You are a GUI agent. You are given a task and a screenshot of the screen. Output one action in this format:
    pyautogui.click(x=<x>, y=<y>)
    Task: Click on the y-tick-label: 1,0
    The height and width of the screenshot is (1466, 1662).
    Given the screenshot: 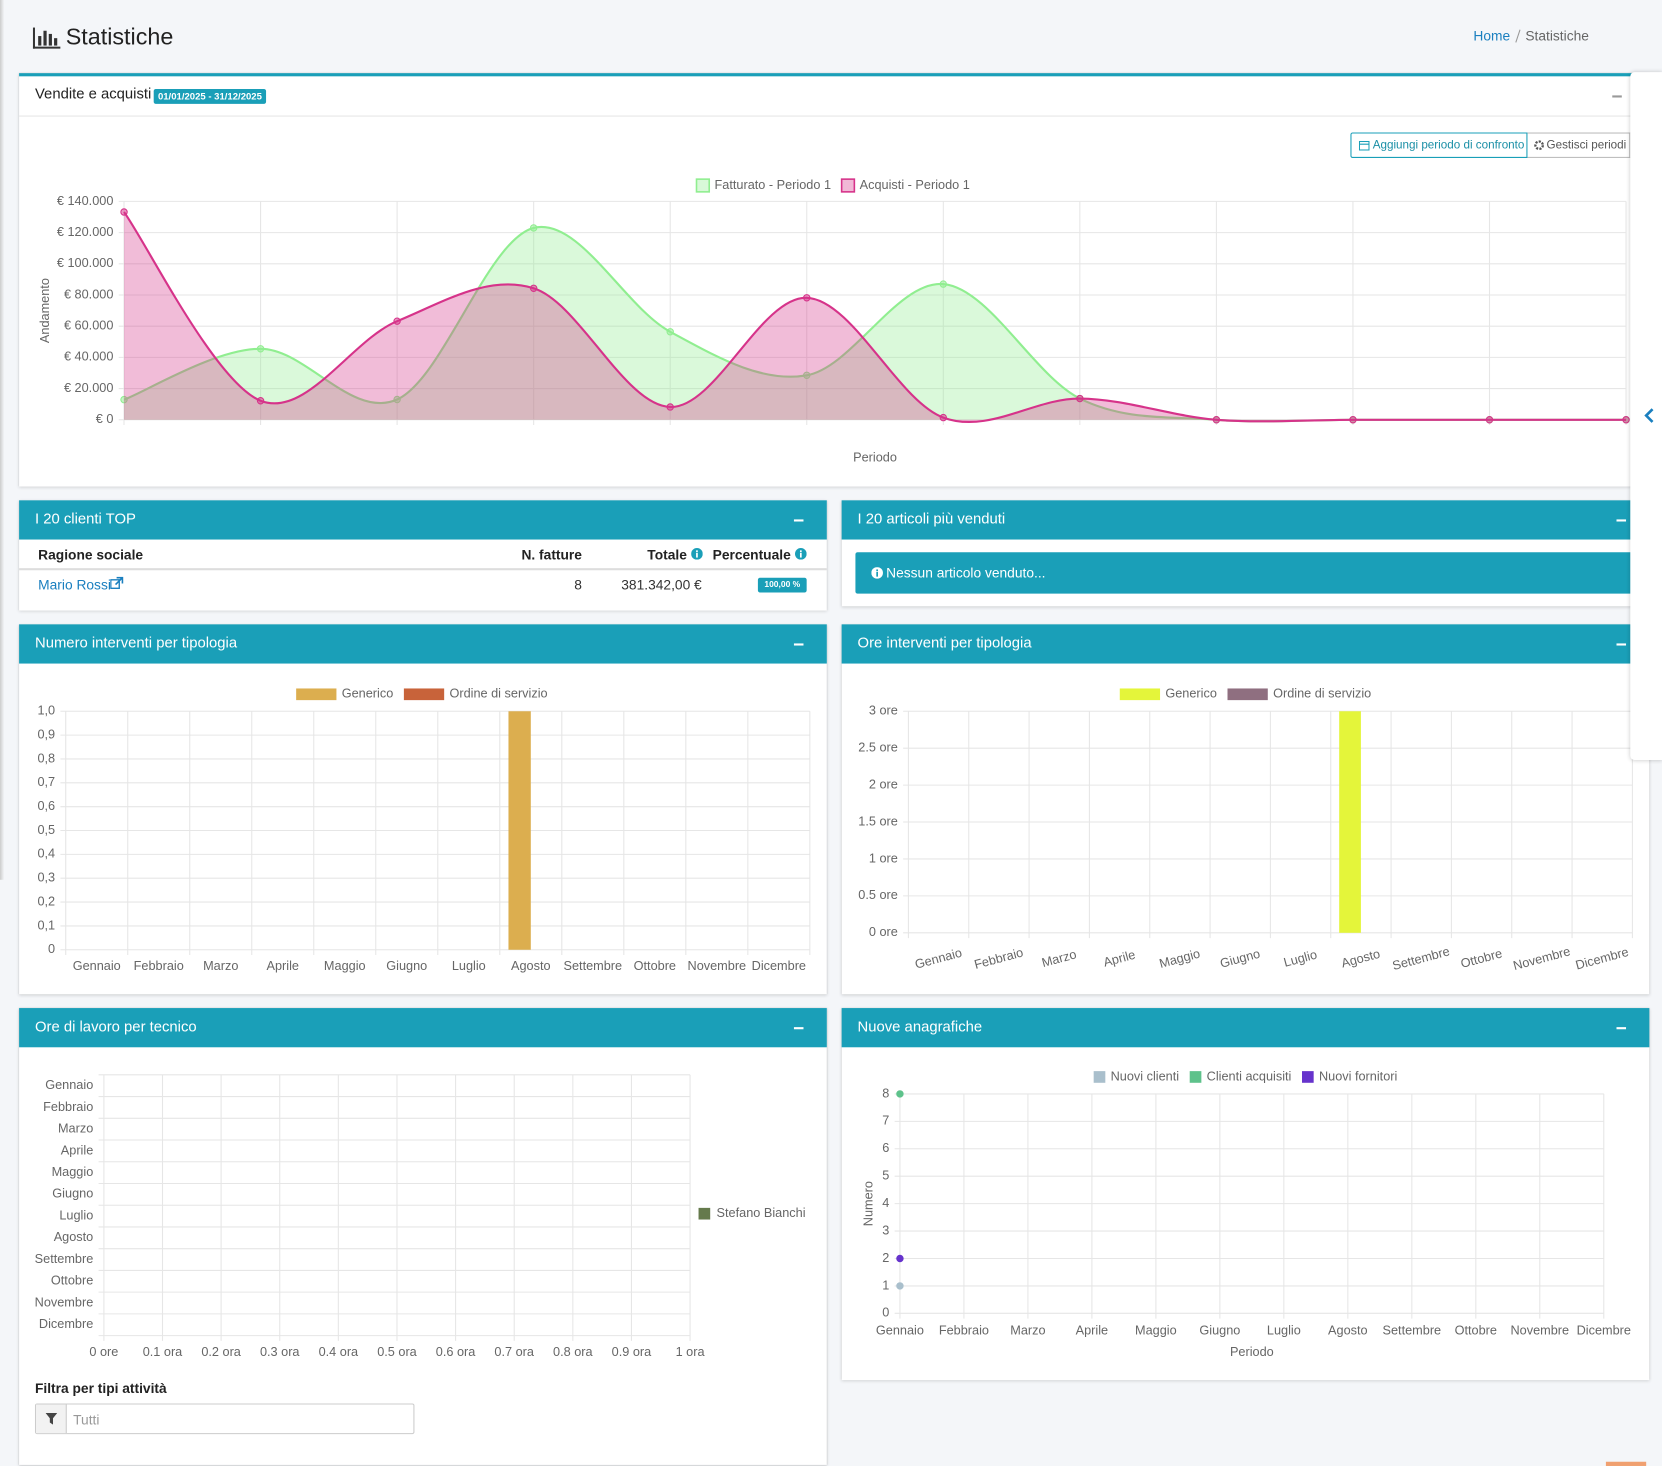 What is the action you would take?
    pyautogui.click(x=46, y=710)
    